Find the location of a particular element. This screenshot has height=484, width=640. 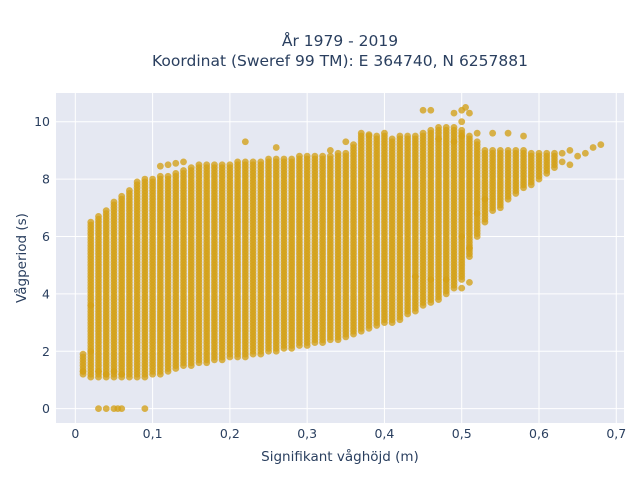

x-tick-label: 0 is located at coordinates (75, 433).